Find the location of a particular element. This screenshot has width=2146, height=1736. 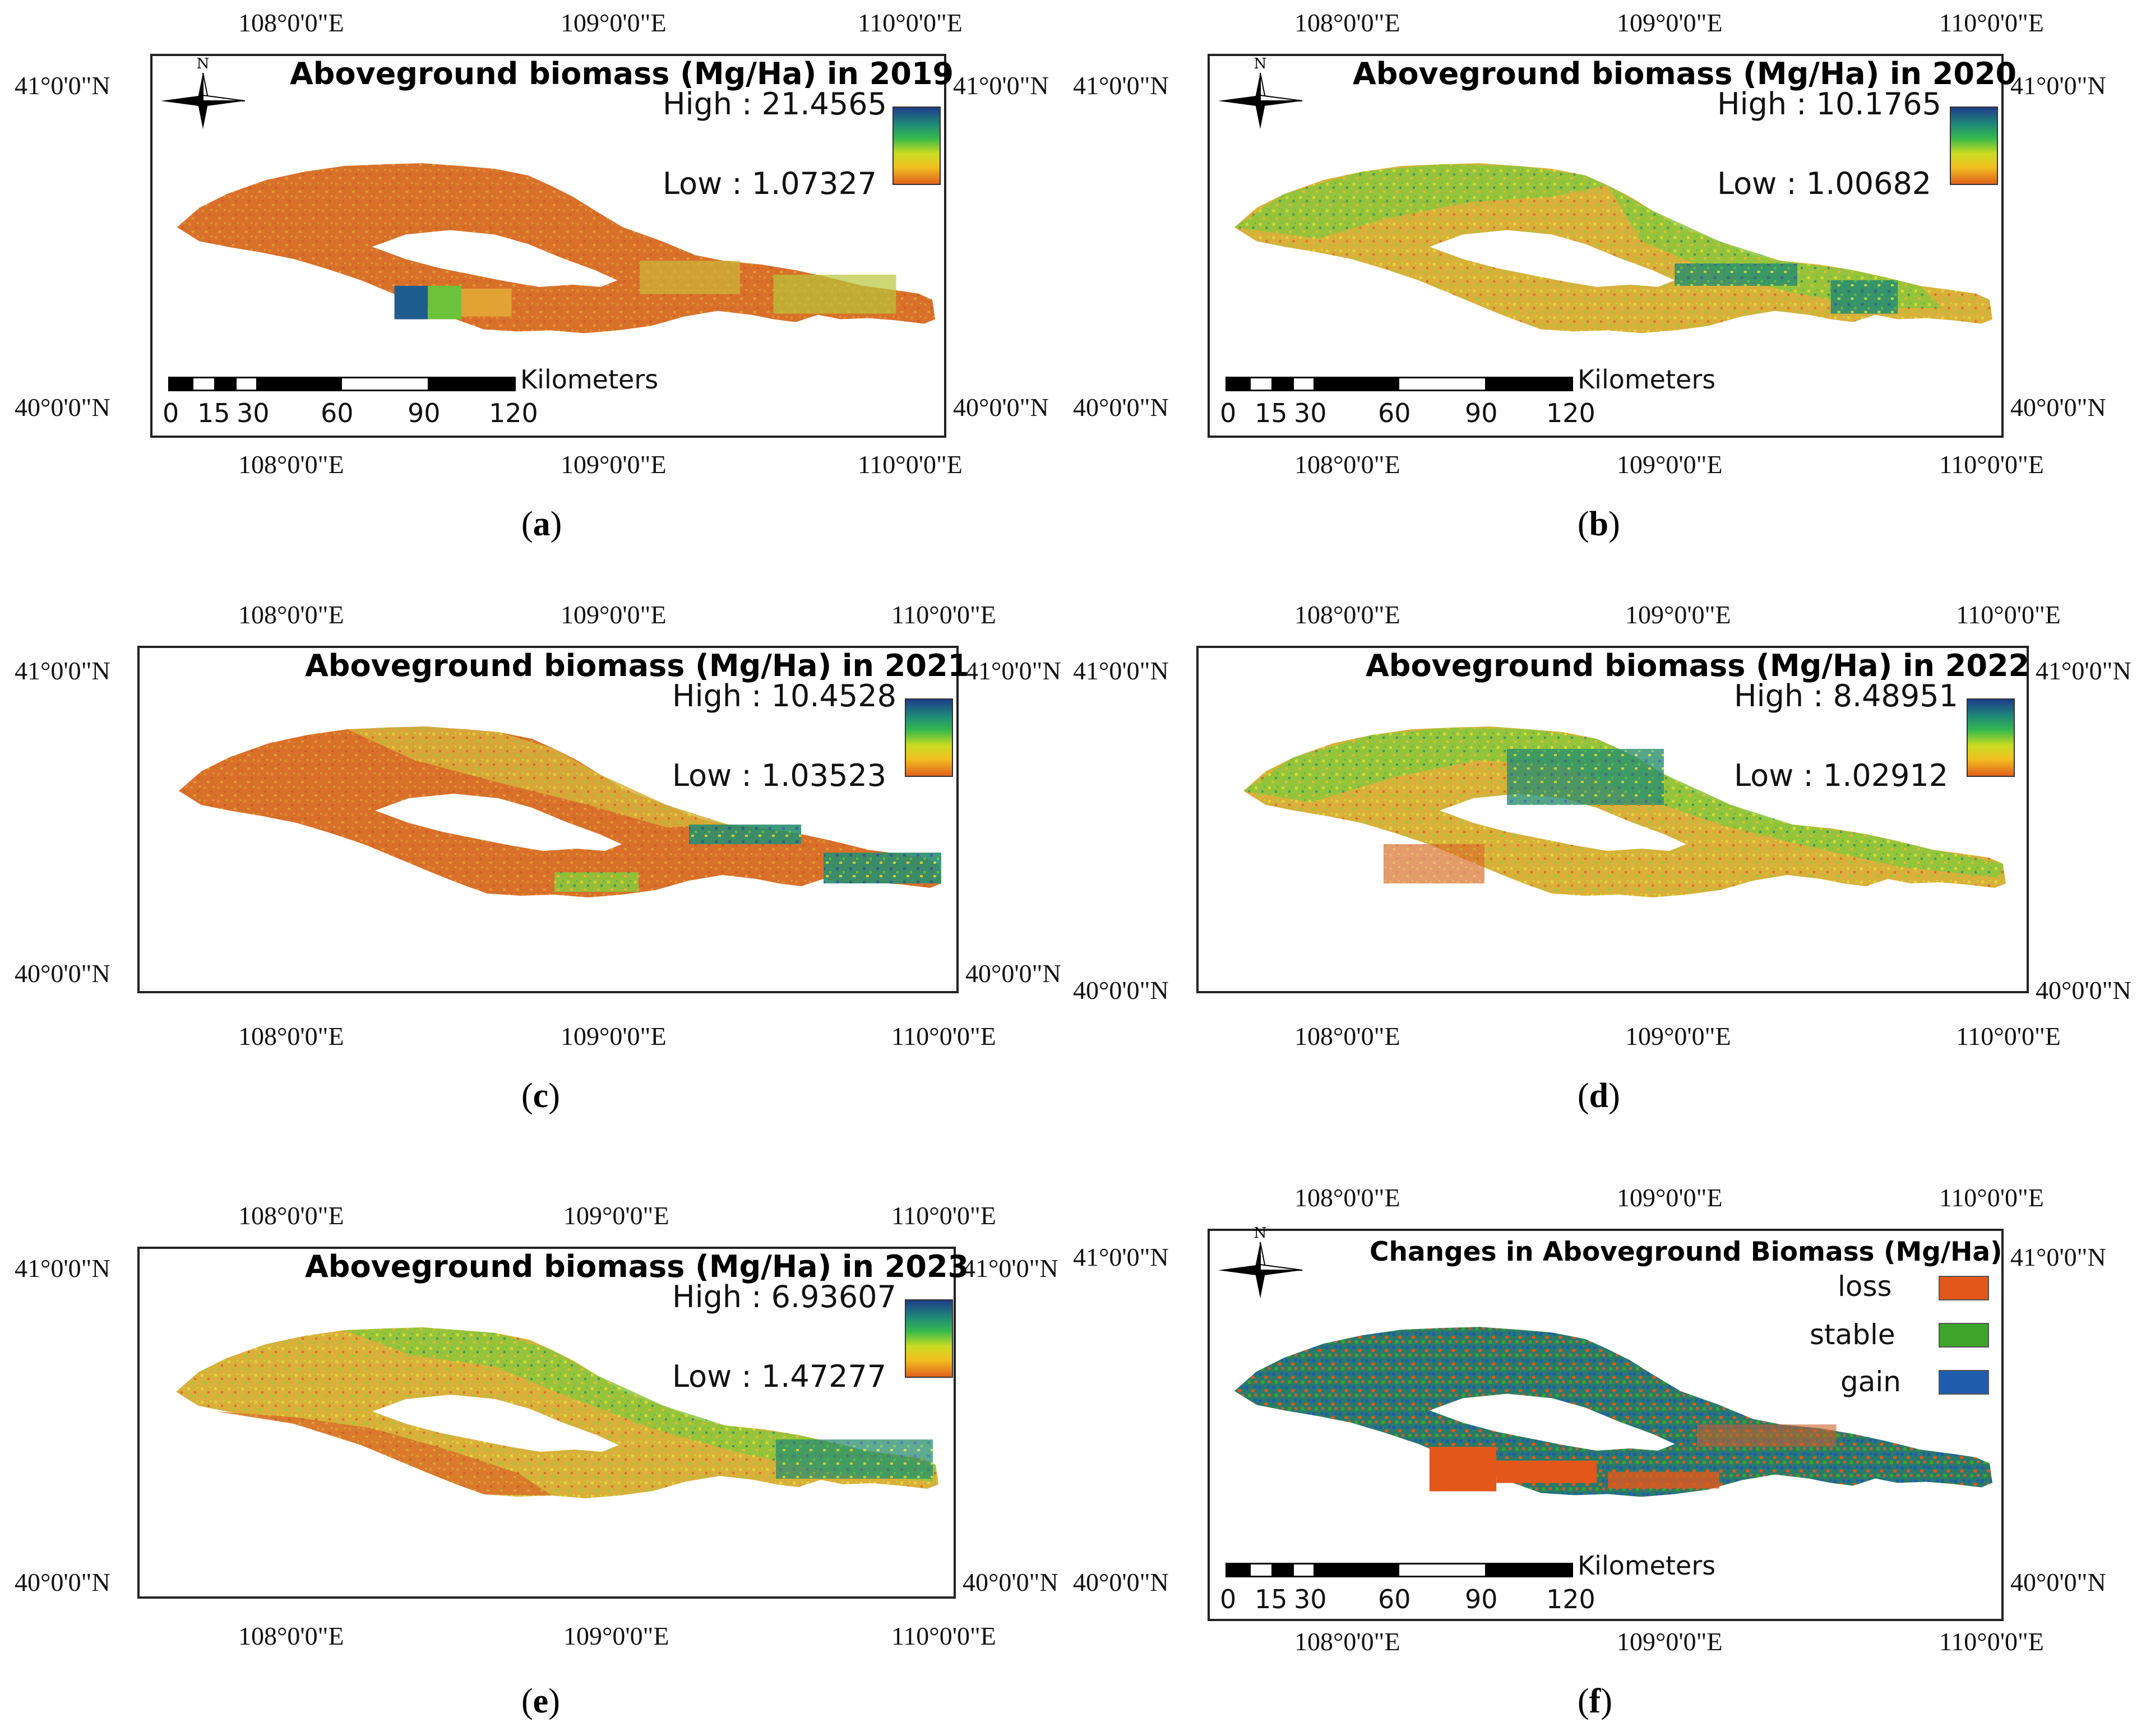

scale-unit: Kilometers is located at coordinates (589, 379).